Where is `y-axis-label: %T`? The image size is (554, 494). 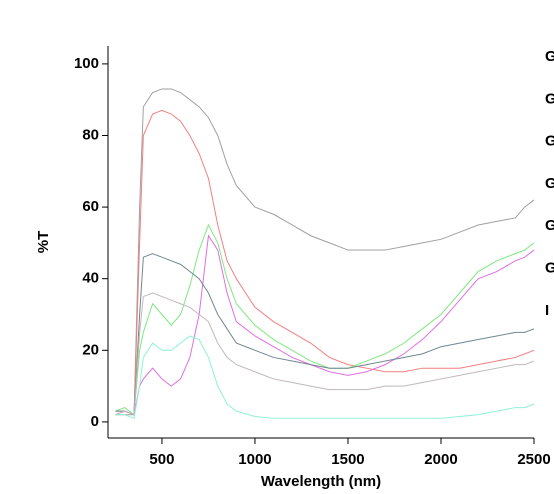 y-axis-label: %T is located at coordinates (43, 242).